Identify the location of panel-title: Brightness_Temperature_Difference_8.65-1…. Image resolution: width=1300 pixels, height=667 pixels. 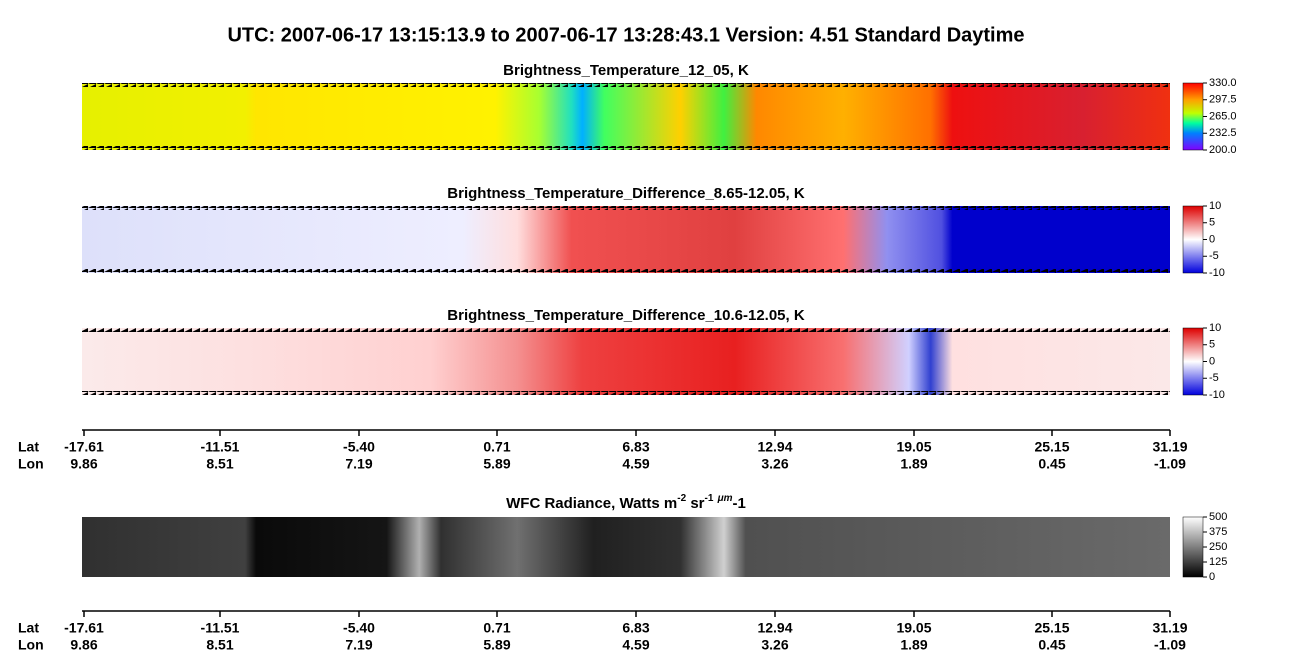
(626, 193).